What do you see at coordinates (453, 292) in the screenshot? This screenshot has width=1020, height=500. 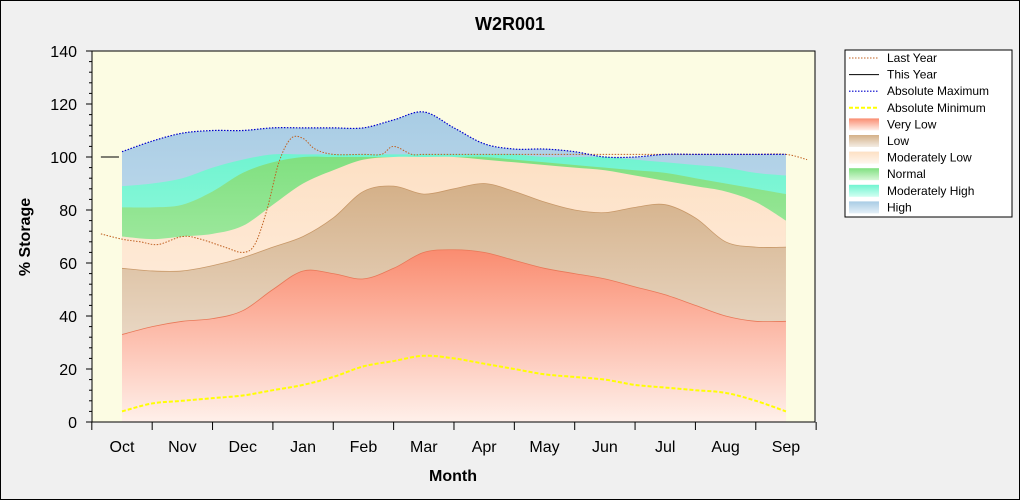 I see `band-very-low-edge` at bounding box center [453, 292].